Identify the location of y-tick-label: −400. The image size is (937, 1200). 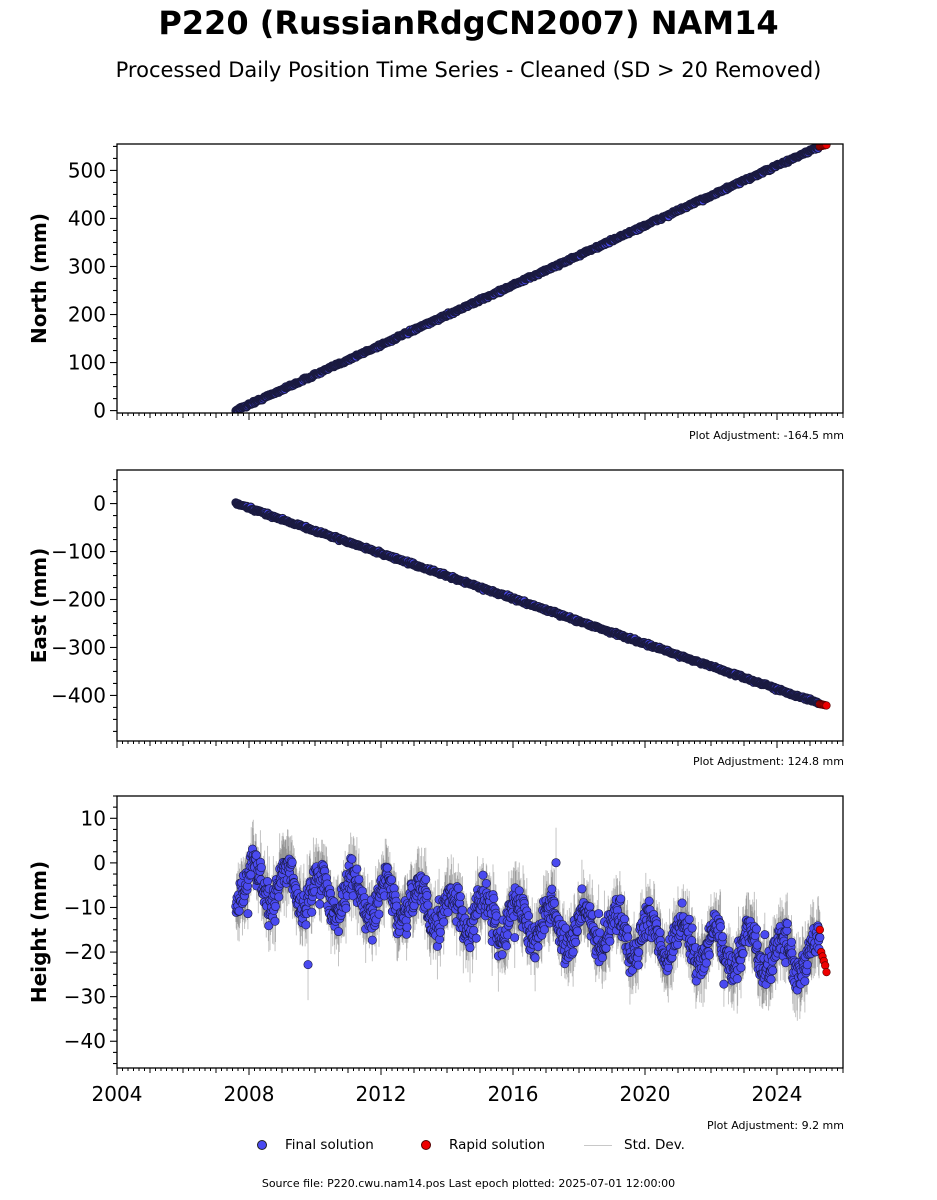
(78, 695).